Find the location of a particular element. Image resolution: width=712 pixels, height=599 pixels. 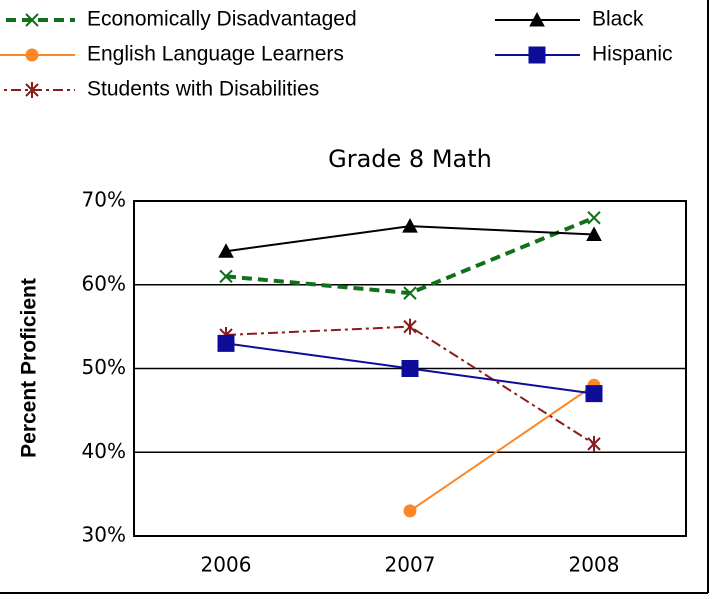

legend-label: Hispanic is located at coordinates (632, 54).